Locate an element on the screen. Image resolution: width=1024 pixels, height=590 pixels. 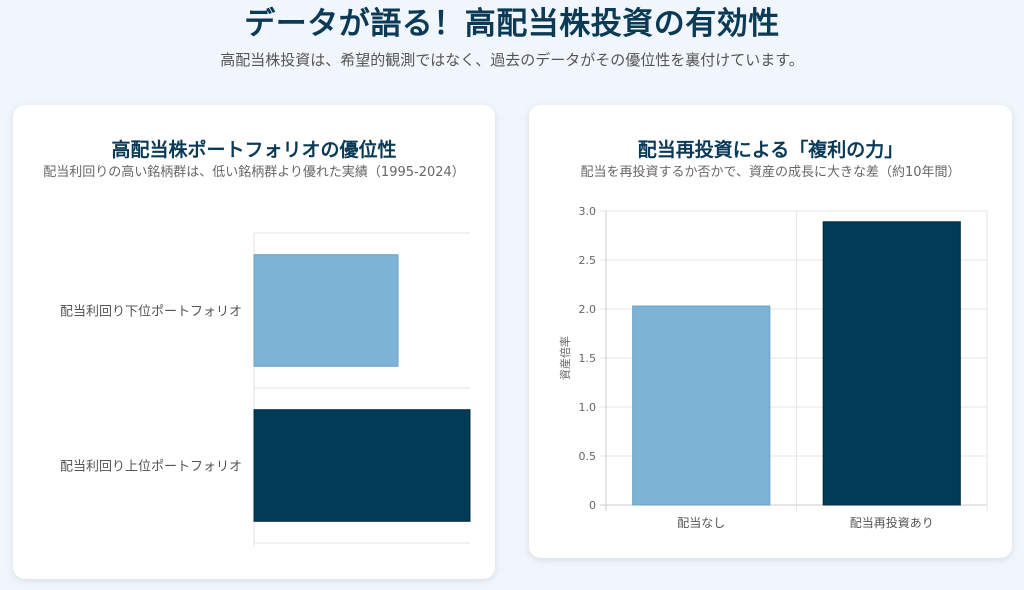
card1-title: 高配当株ポートフォリオの優位性 is located at coordinates (254, 150).